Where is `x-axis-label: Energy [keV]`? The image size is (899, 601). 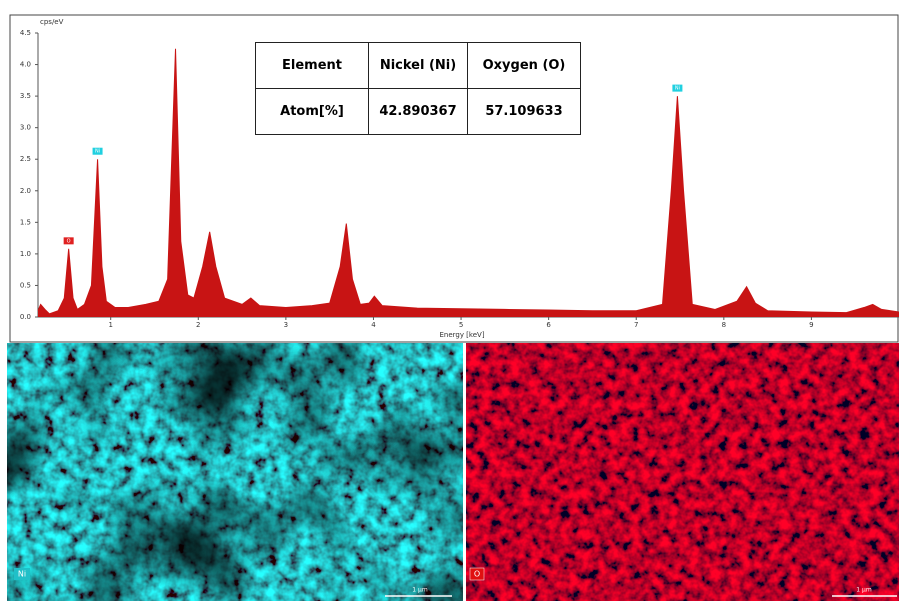
x-axis-label: Energy [keV] is located at coordinates (461, 335).